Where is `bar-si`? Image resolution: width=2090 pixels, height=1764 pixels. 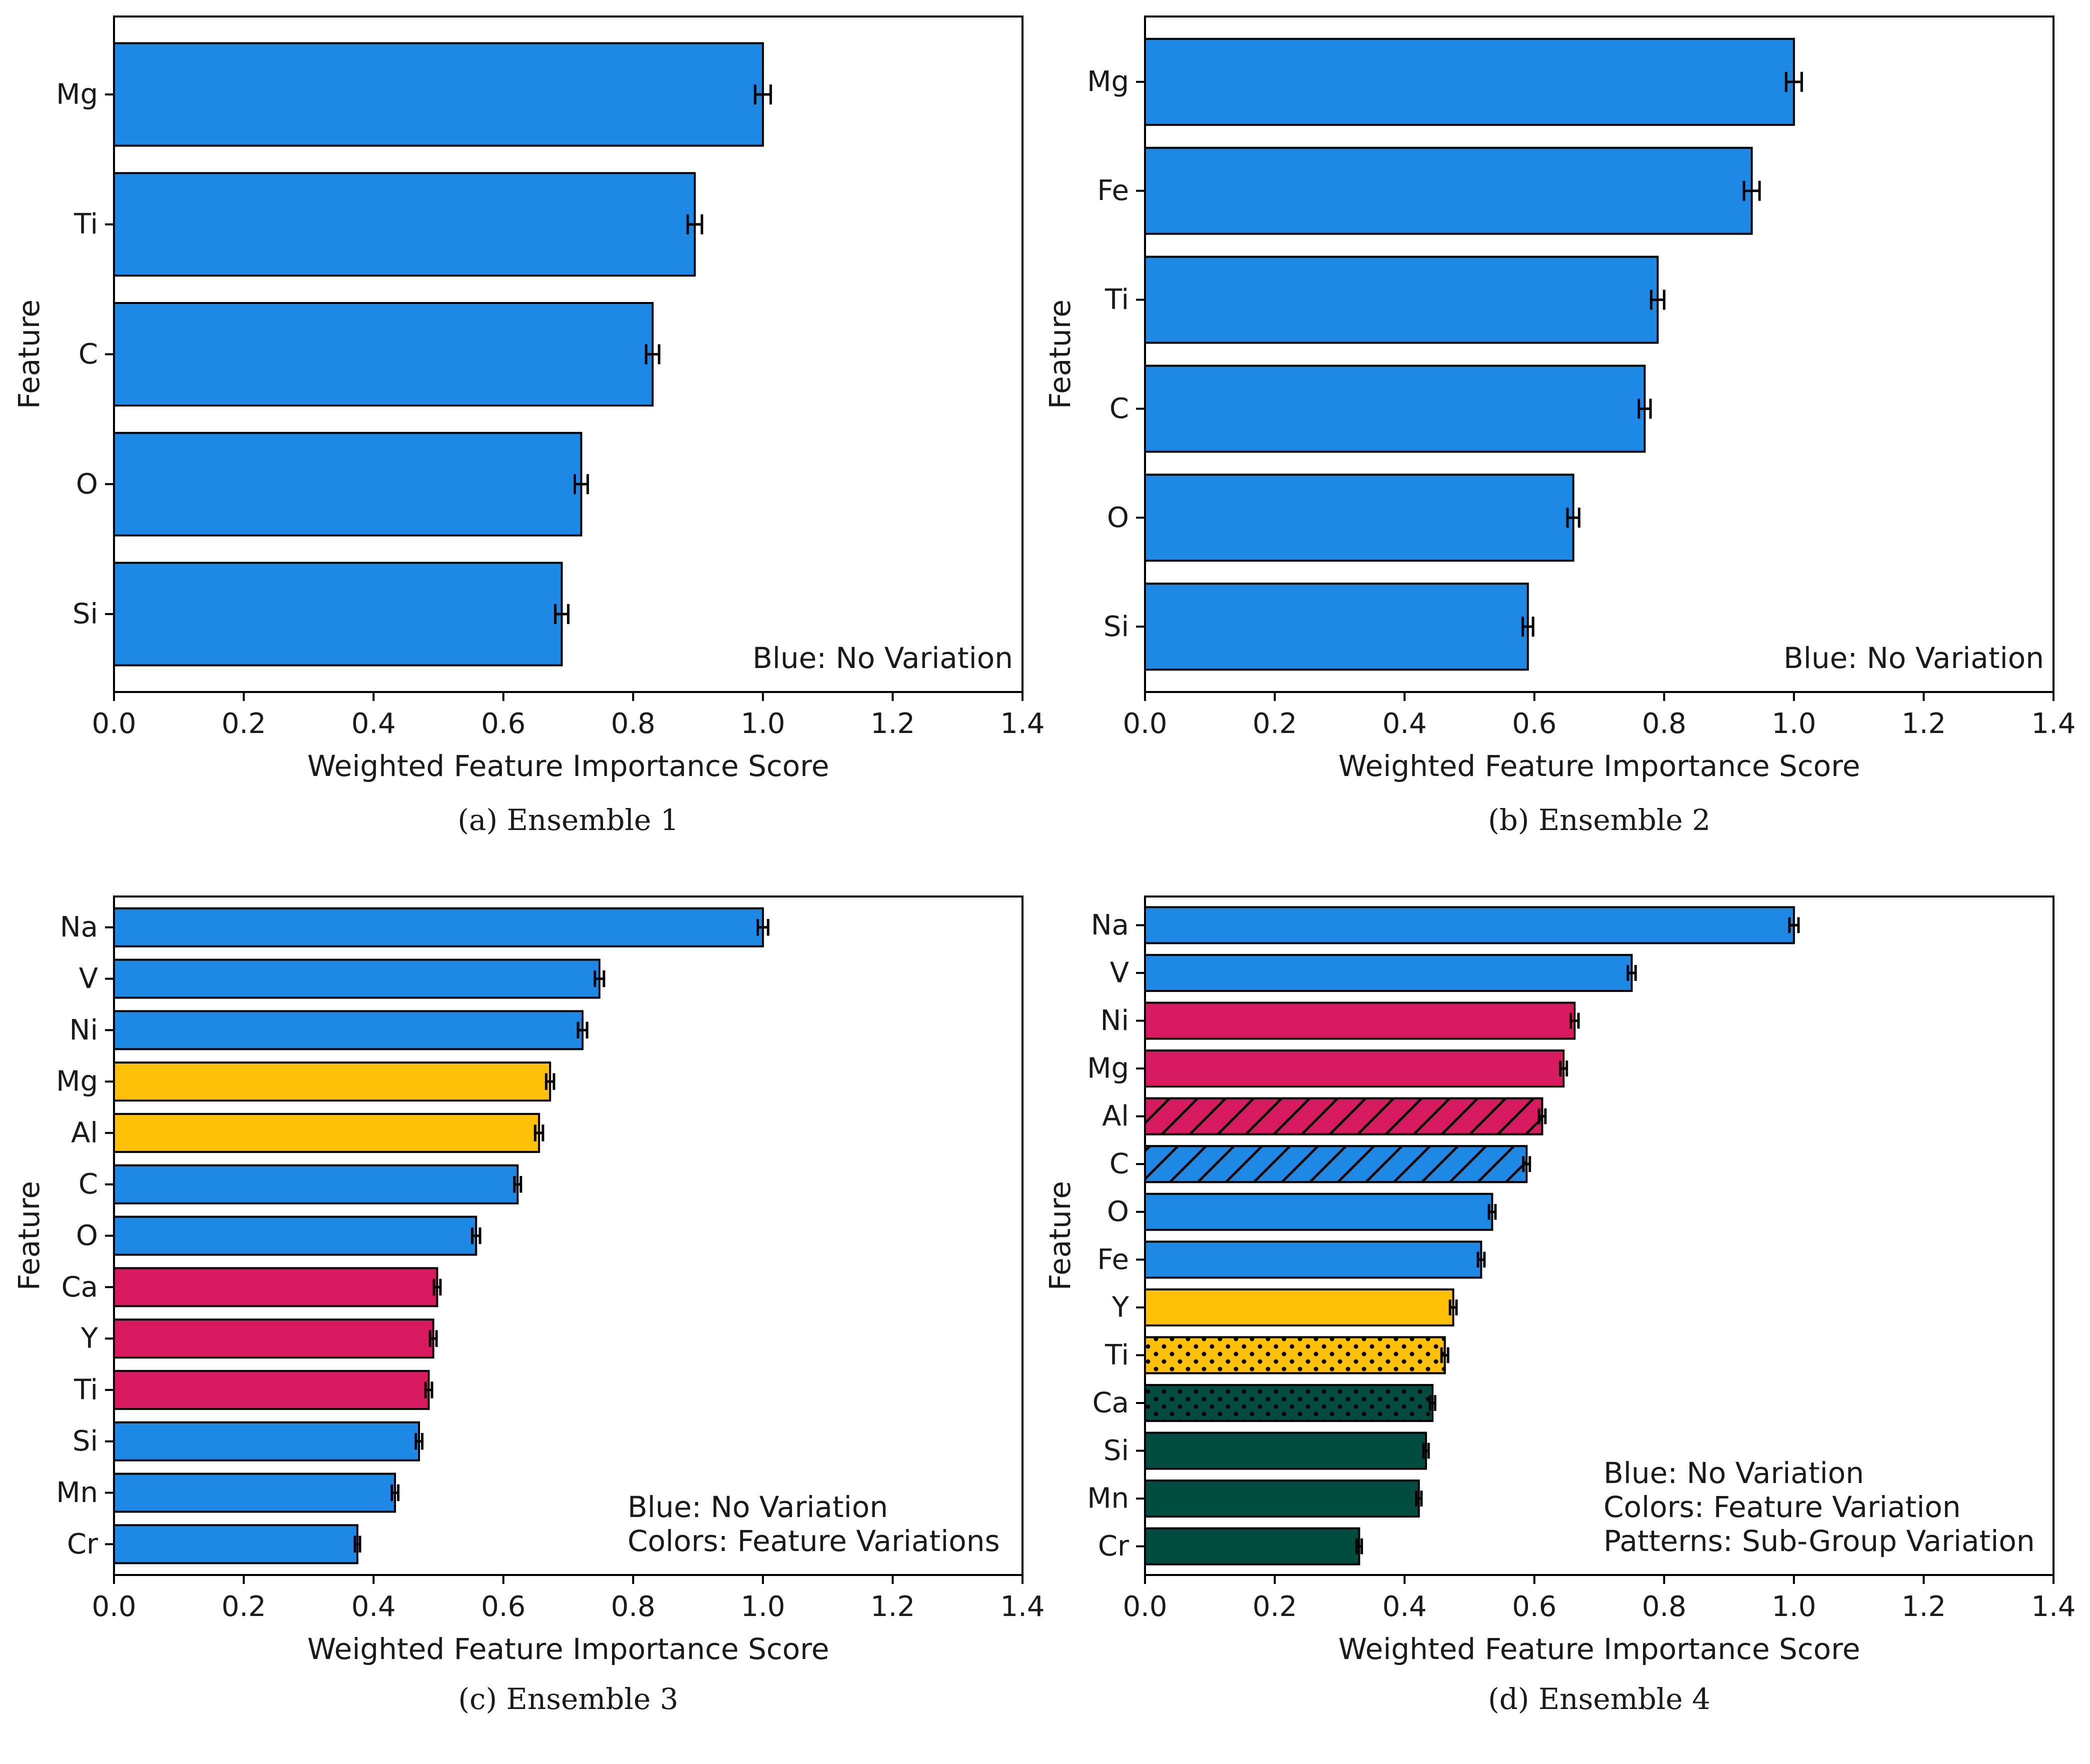 bar-si is located at coordinates (338, 614).